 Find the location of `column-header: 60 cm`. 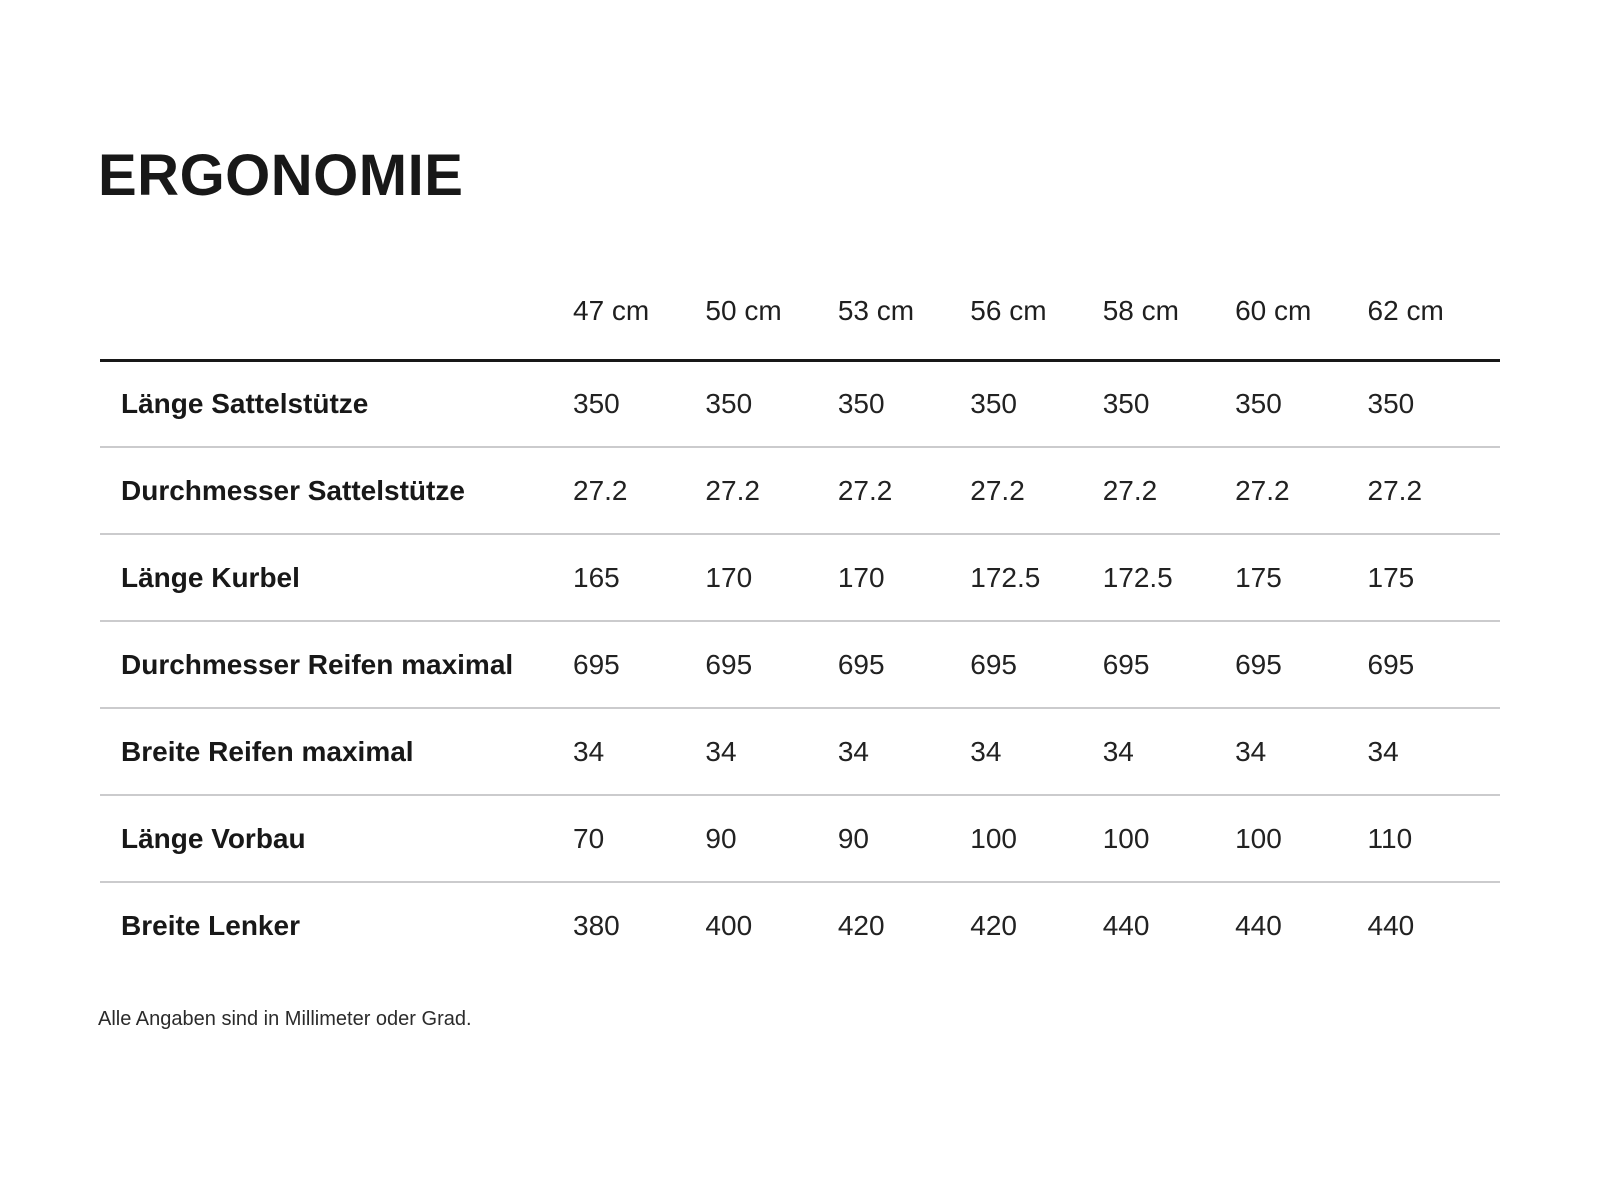

column-header: 60 cm is located at coordinates (1301, 311).